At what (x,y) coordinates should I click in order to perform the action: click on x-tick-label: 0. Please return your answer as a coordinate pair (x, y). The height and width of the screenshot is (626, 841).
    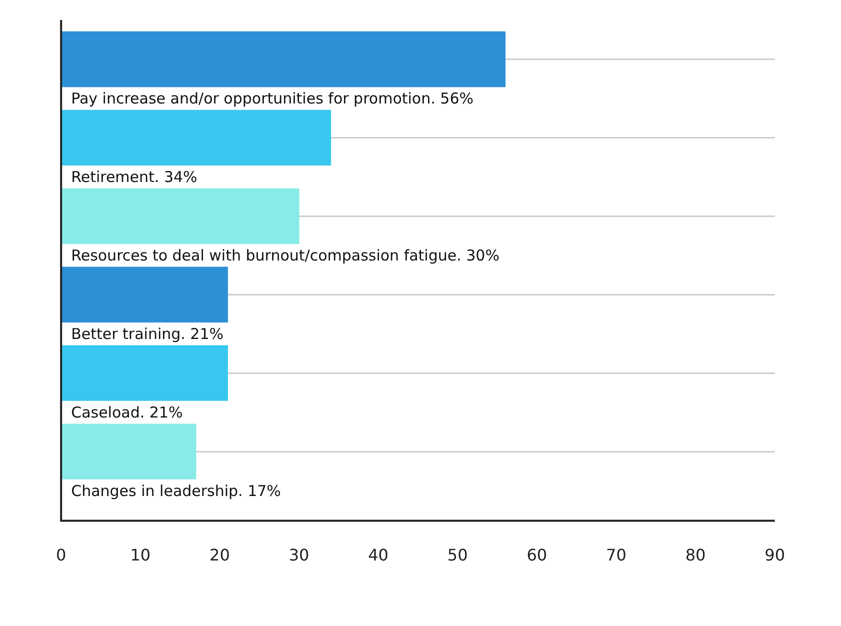
    Looking at the image, I should click on (61, 555).